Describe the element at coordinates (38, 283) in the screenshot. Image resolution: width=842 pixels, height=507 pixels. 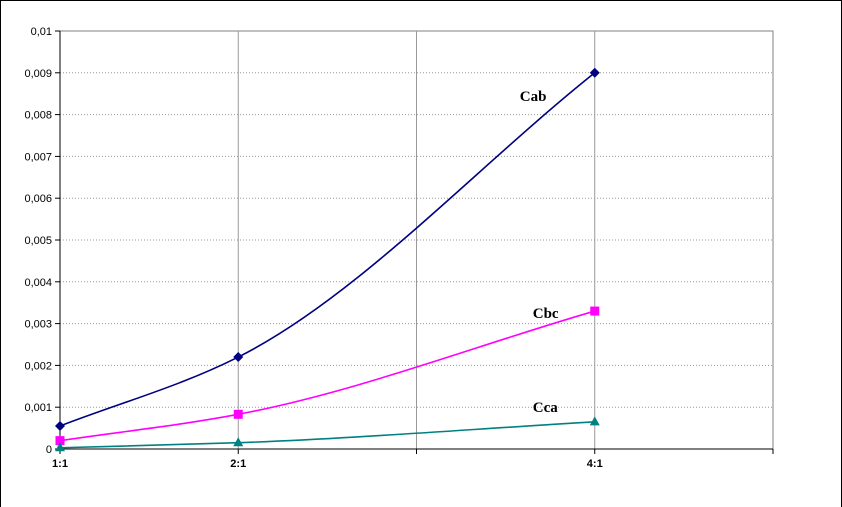
I see `y-tick-label: 0,004` at that location.